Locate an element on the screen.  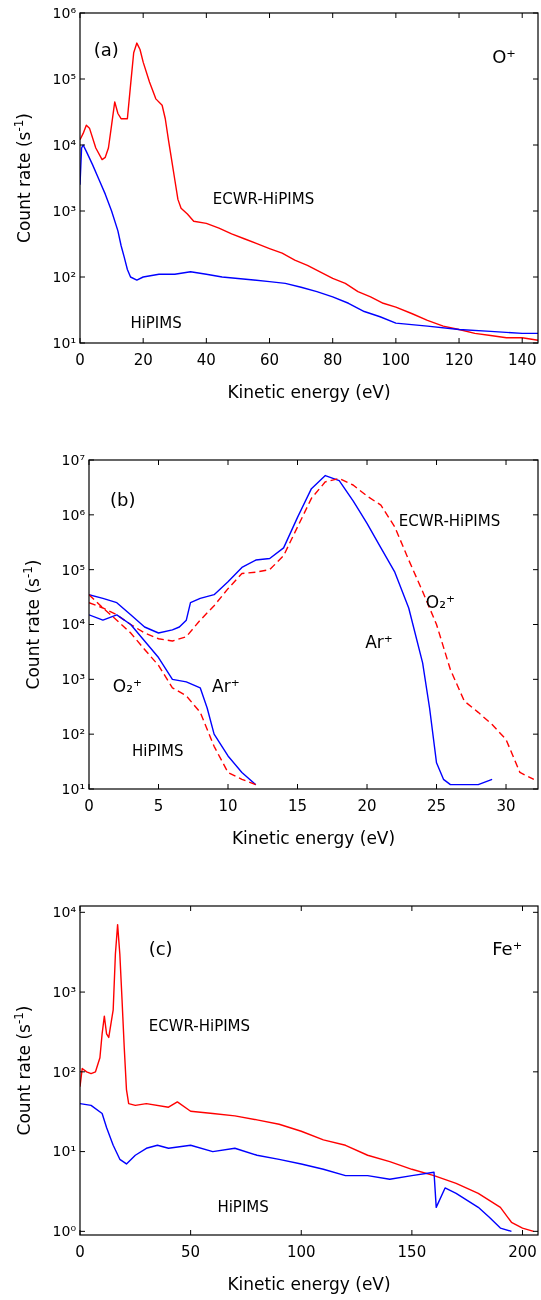
x-tick-label: 150 is located at coordinates (412, 1252).